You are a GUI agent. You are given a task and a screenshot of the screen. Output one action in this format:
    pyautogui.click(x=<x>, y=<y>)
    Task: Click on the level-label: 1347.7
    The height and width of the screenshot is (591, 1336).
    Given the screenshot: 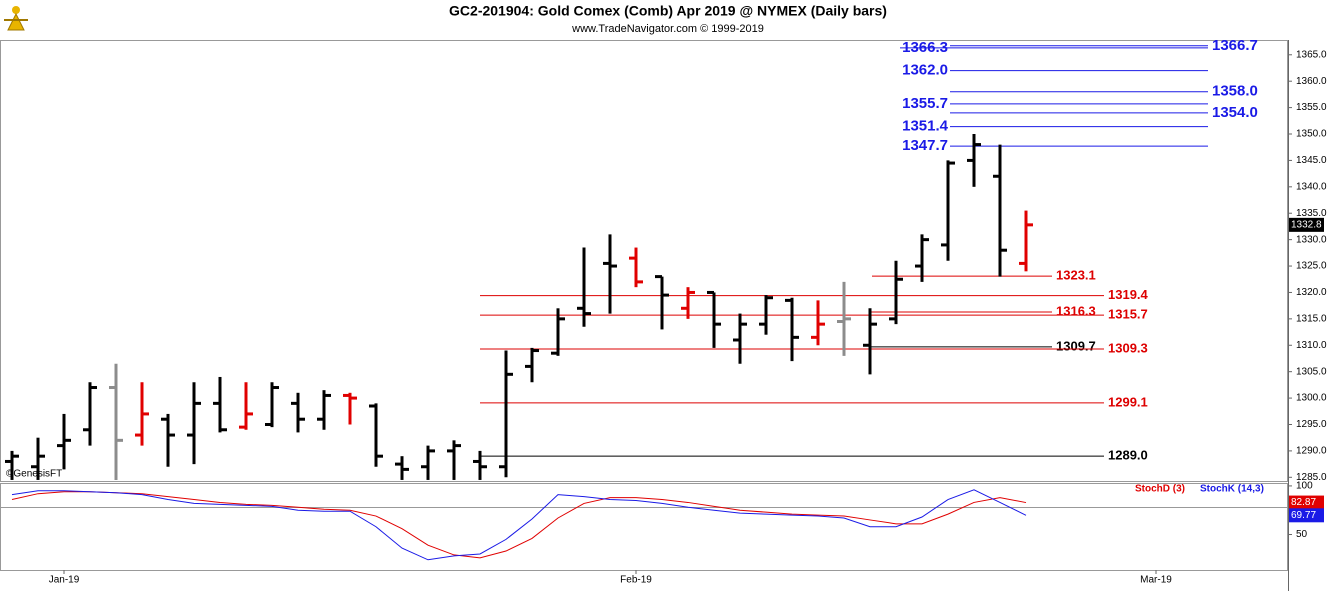 What is the action you would take?
    pyautogui.click(x=925, y=145)
    